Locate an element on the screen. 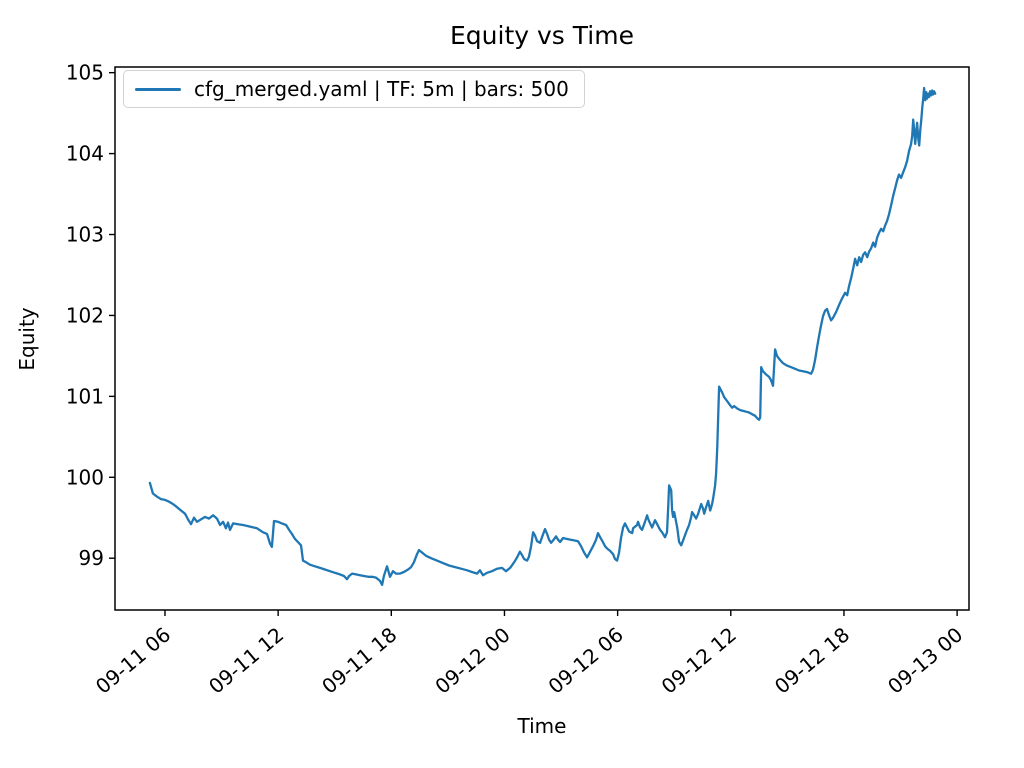  x-tick-label: 09-12 06 is located at coordinates (586, 660).